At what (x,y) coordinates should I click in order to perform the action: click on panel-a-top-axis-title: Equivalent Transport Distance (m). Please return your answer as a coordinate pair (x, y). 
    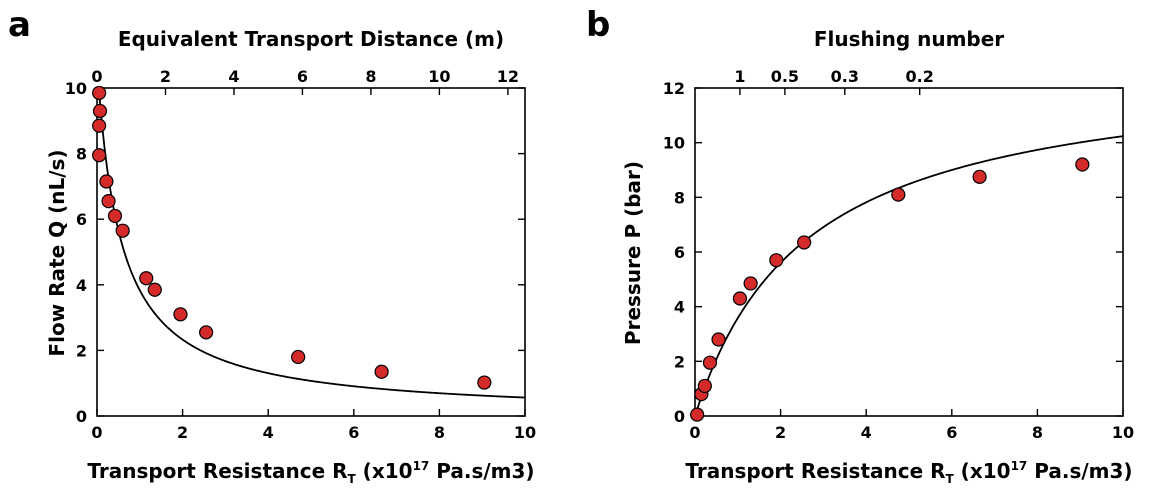
    Looking at the image, I should click on (311, 39).